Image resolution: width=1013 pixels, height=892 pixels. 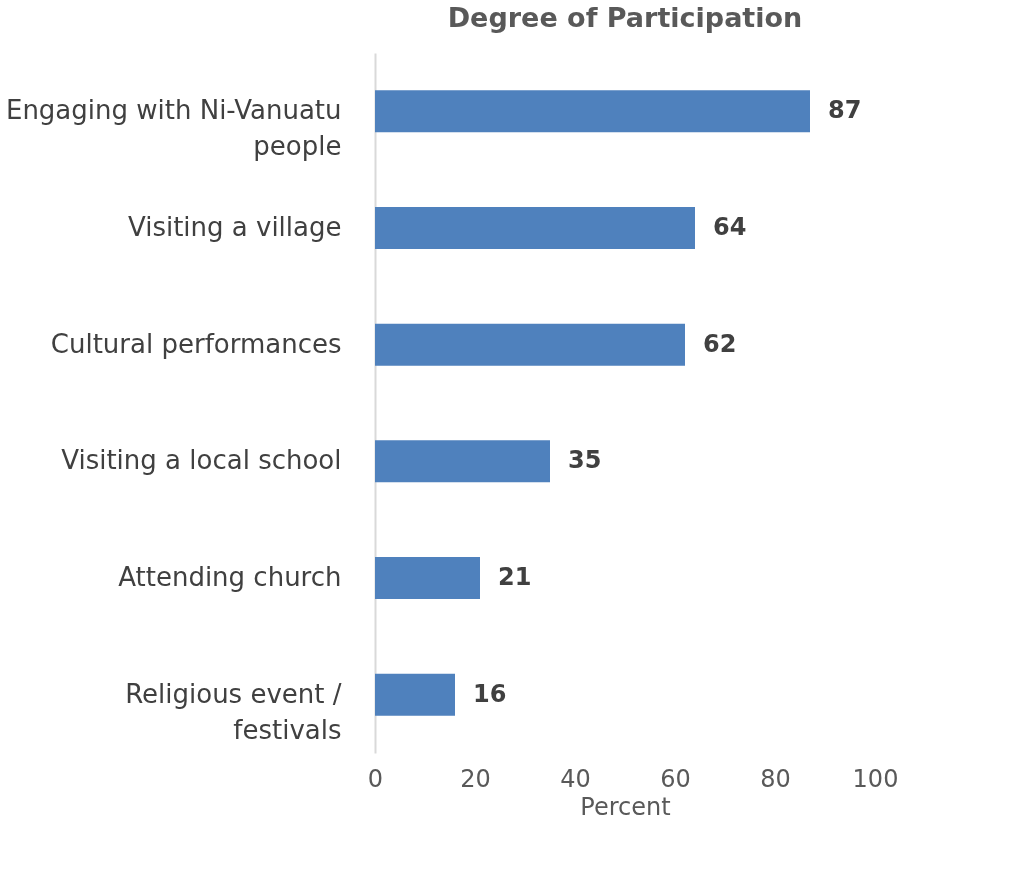 I want to click on y-tick-label: Engaging with Ni-Vanuatu people, so click(x=173, y=128).